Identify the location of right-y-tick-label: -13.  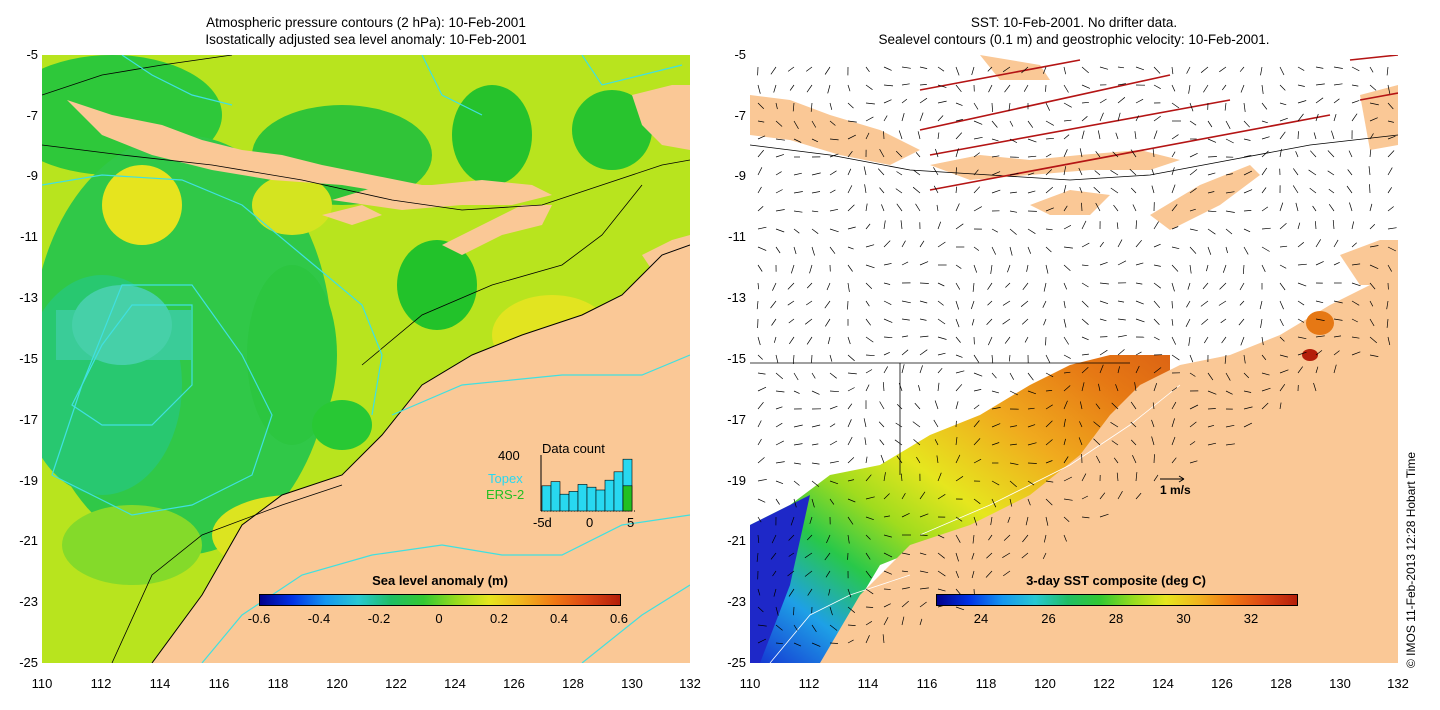
(736, 297).